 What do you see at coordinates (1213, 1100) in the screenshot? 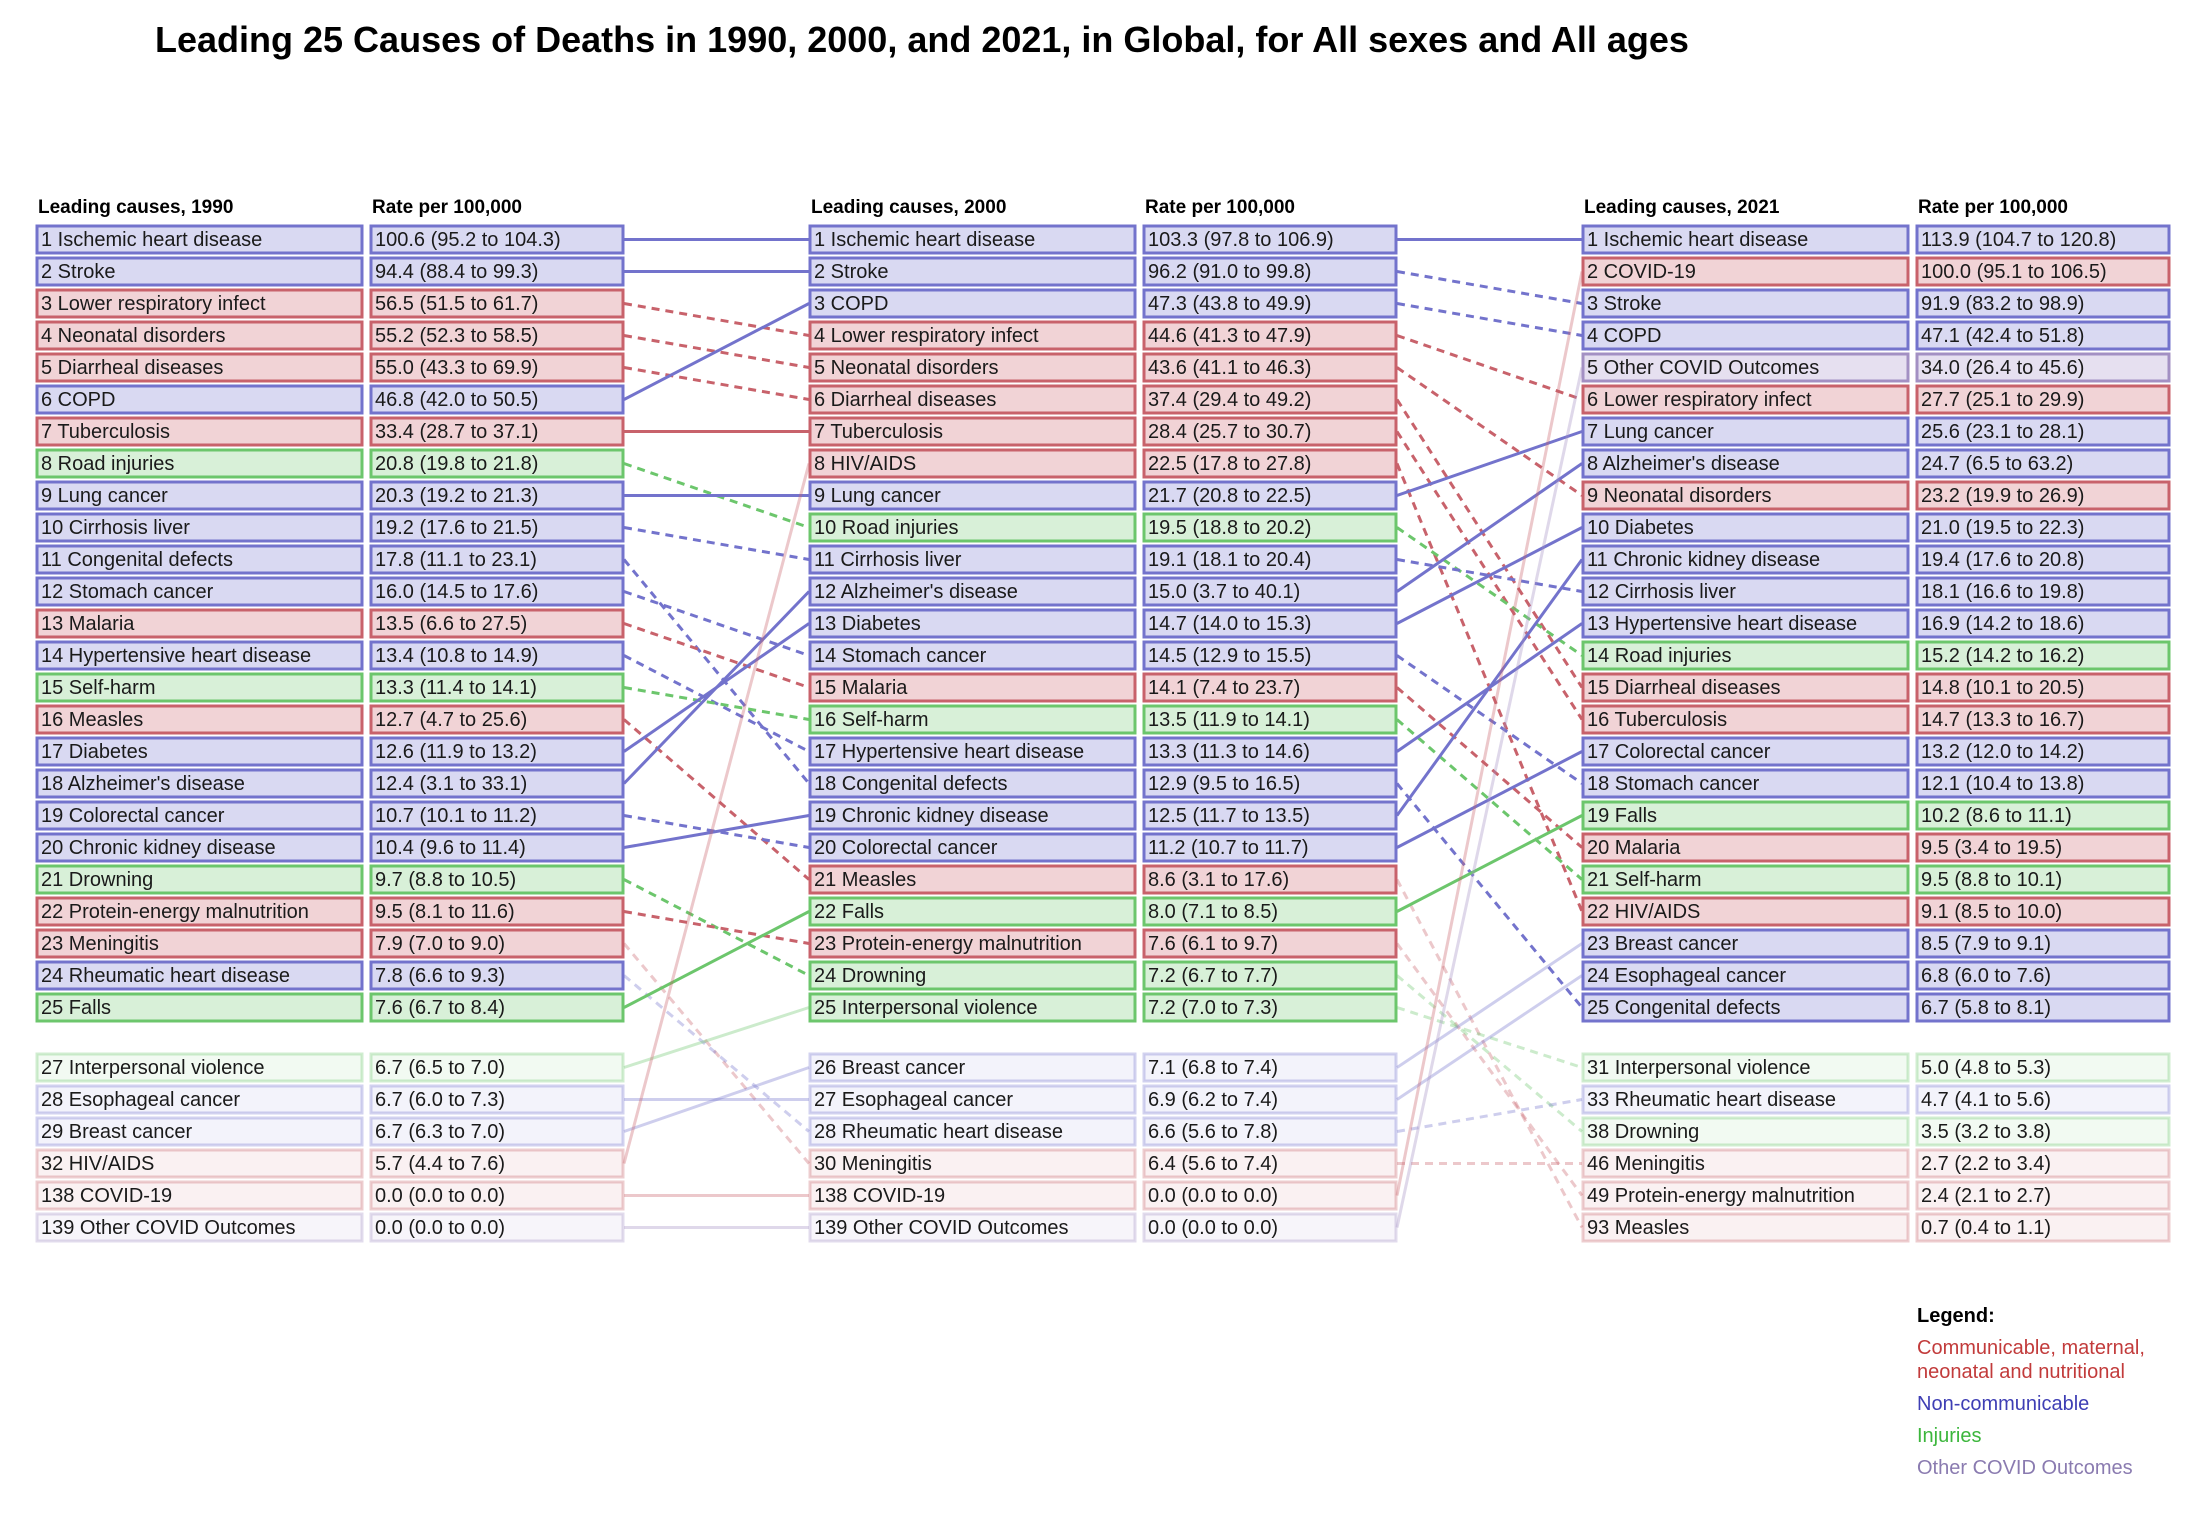
I see `rate-value-2000-esophageal-cancer: 6.9 (6.2 to 7.4)` at bounding box center [1213, 1100].